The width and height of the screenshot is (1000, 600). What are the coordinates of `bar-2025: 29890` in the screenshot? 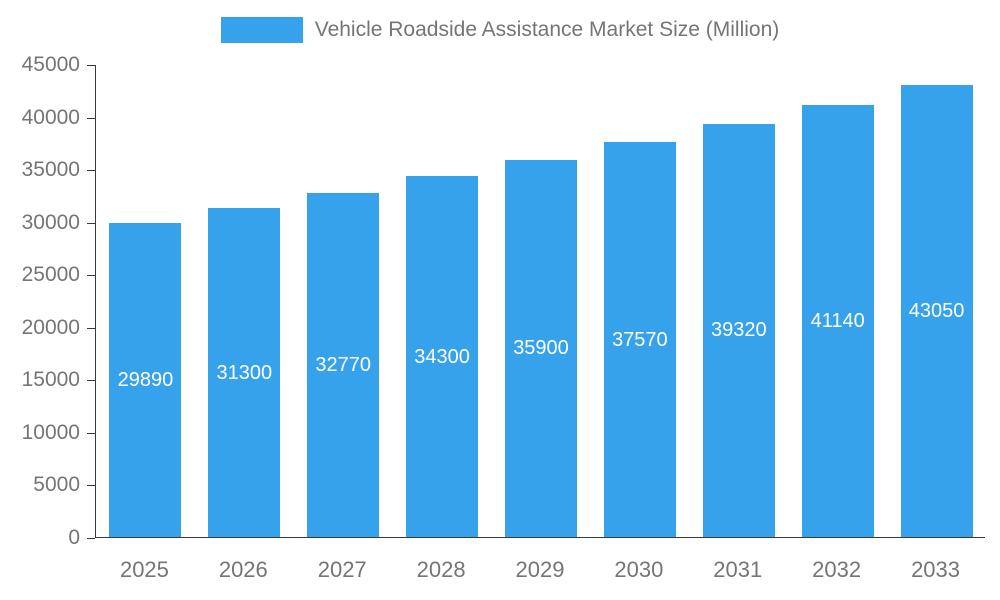 It's located at (145, 379).